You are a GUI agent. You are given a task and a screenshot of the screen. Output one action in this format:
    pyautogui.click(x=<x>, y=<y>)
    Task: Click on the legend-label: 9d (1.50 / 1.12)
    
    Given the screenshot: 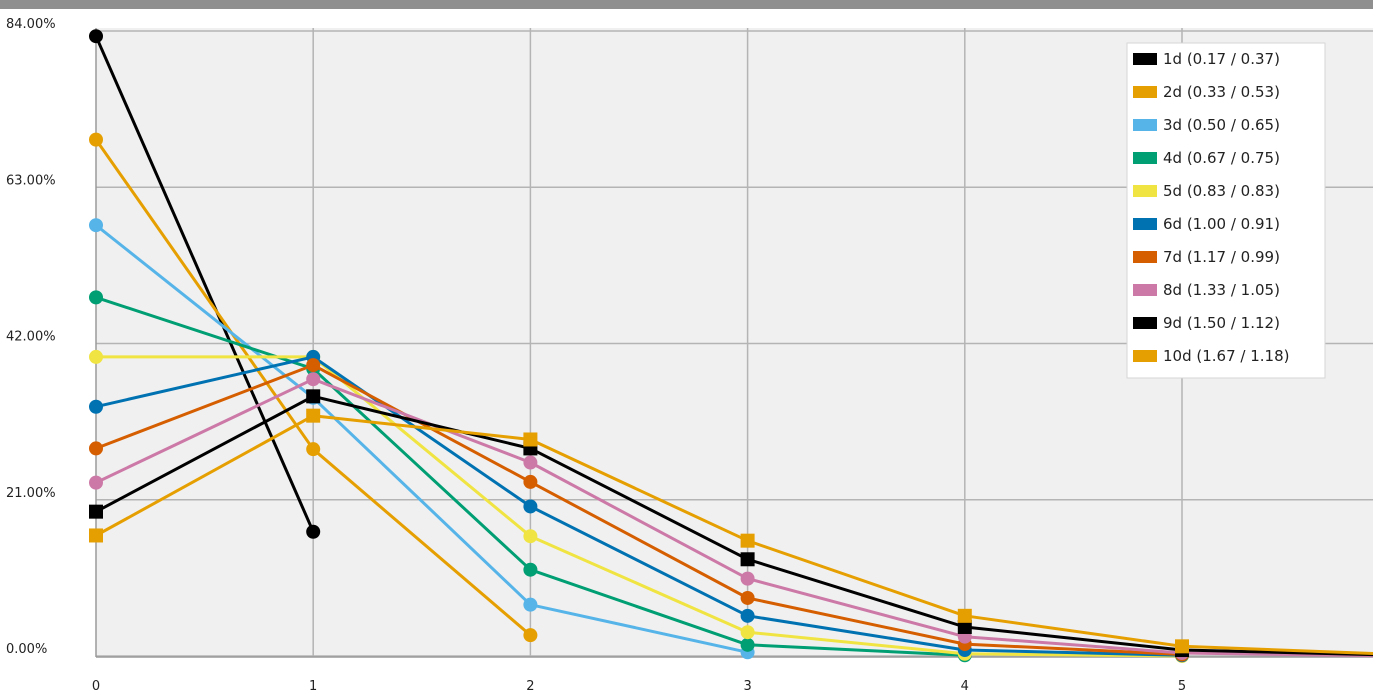 What is the action you would take?
    pyautogui.click(x=1221, y=323)
    